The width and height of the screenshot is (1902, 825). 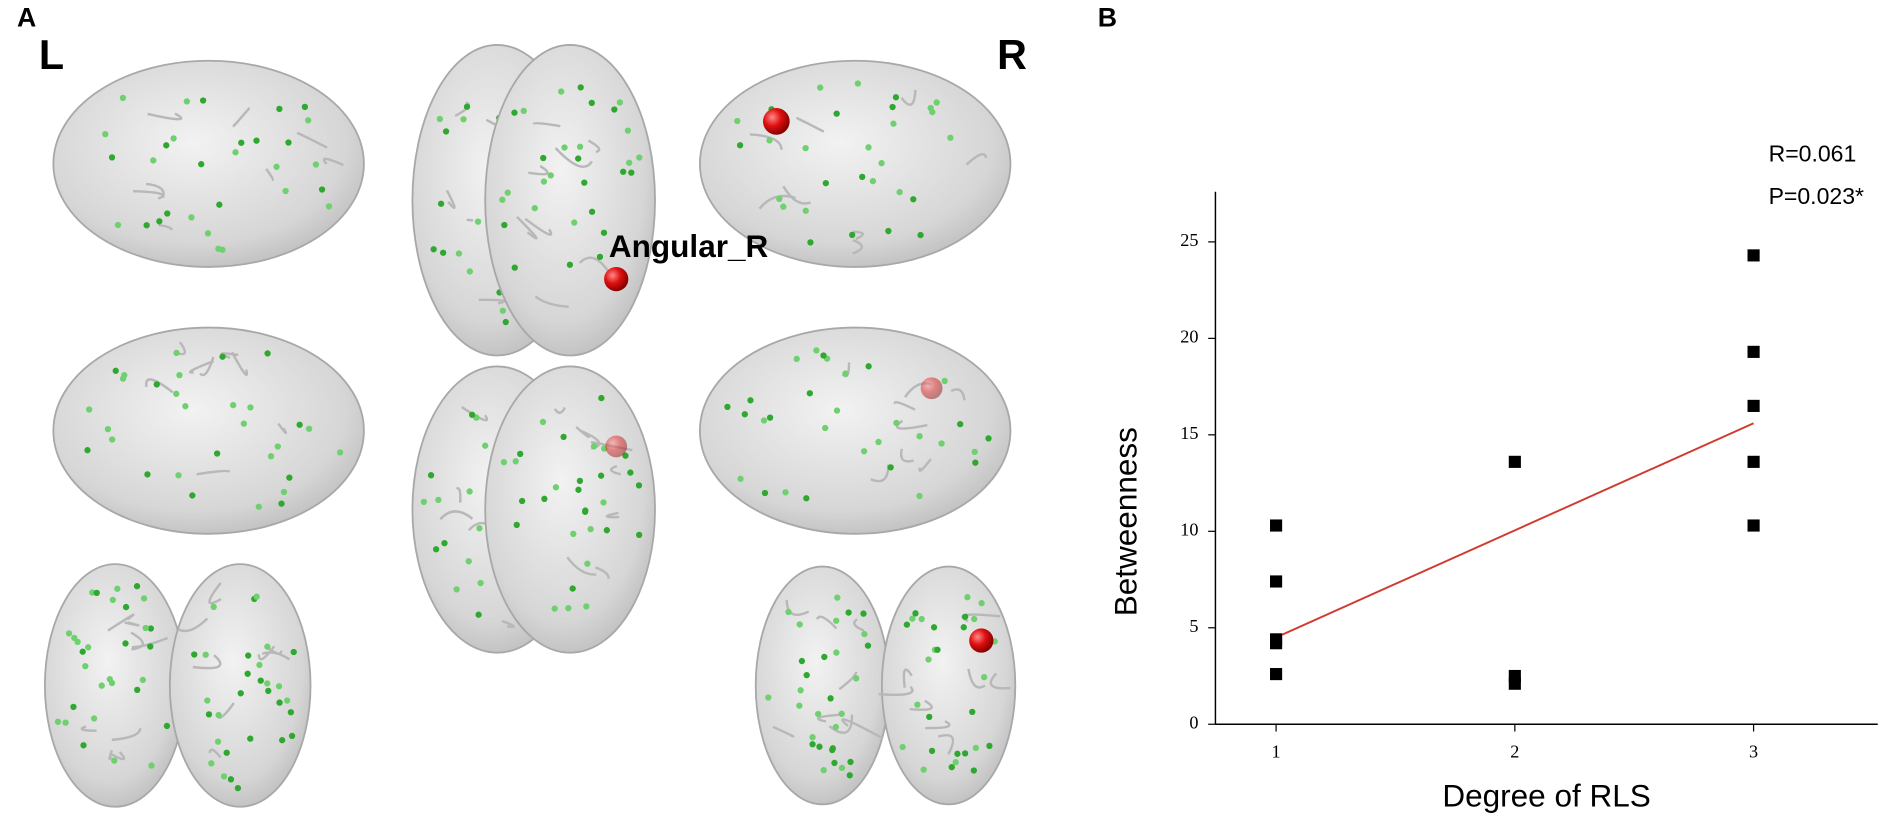 I want to click on y-tick-label: 10, so click(x=1189, y=529).